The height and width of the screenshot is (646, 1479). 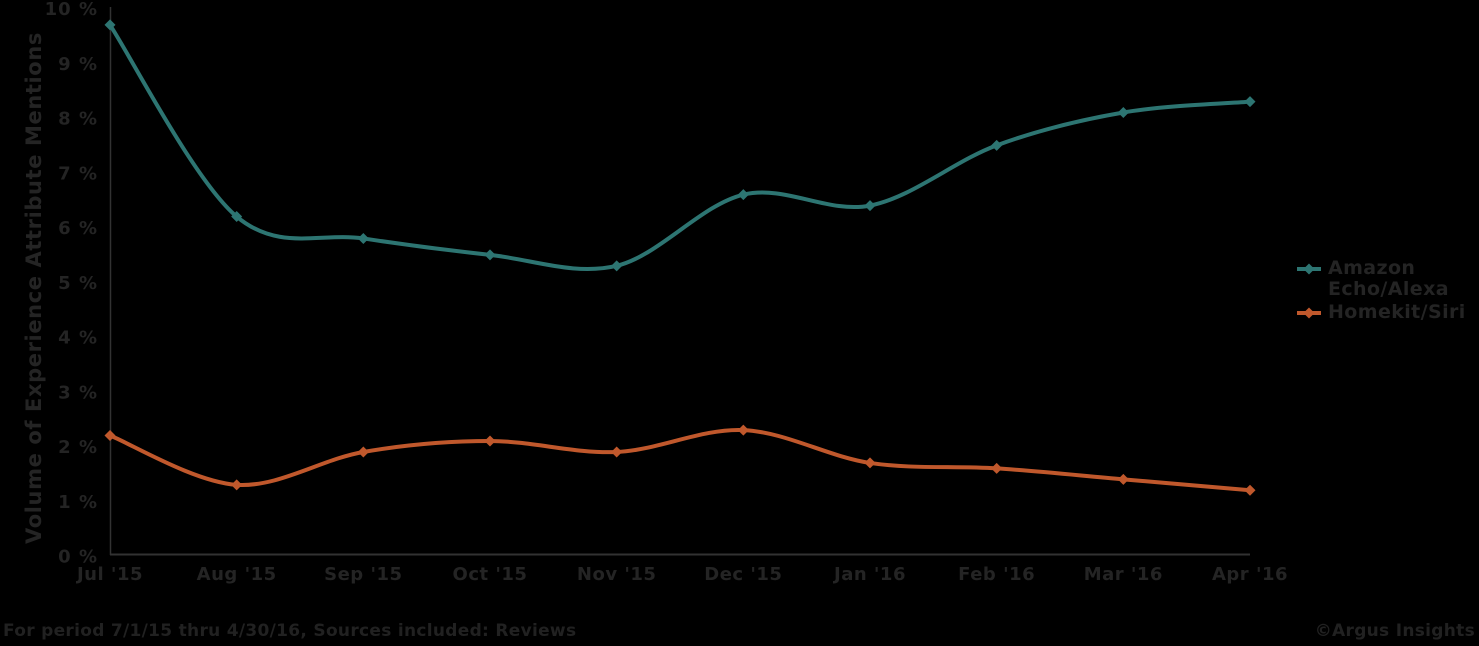 I want to click on y-tick-label: 1 %, so click(x=78, y=502).